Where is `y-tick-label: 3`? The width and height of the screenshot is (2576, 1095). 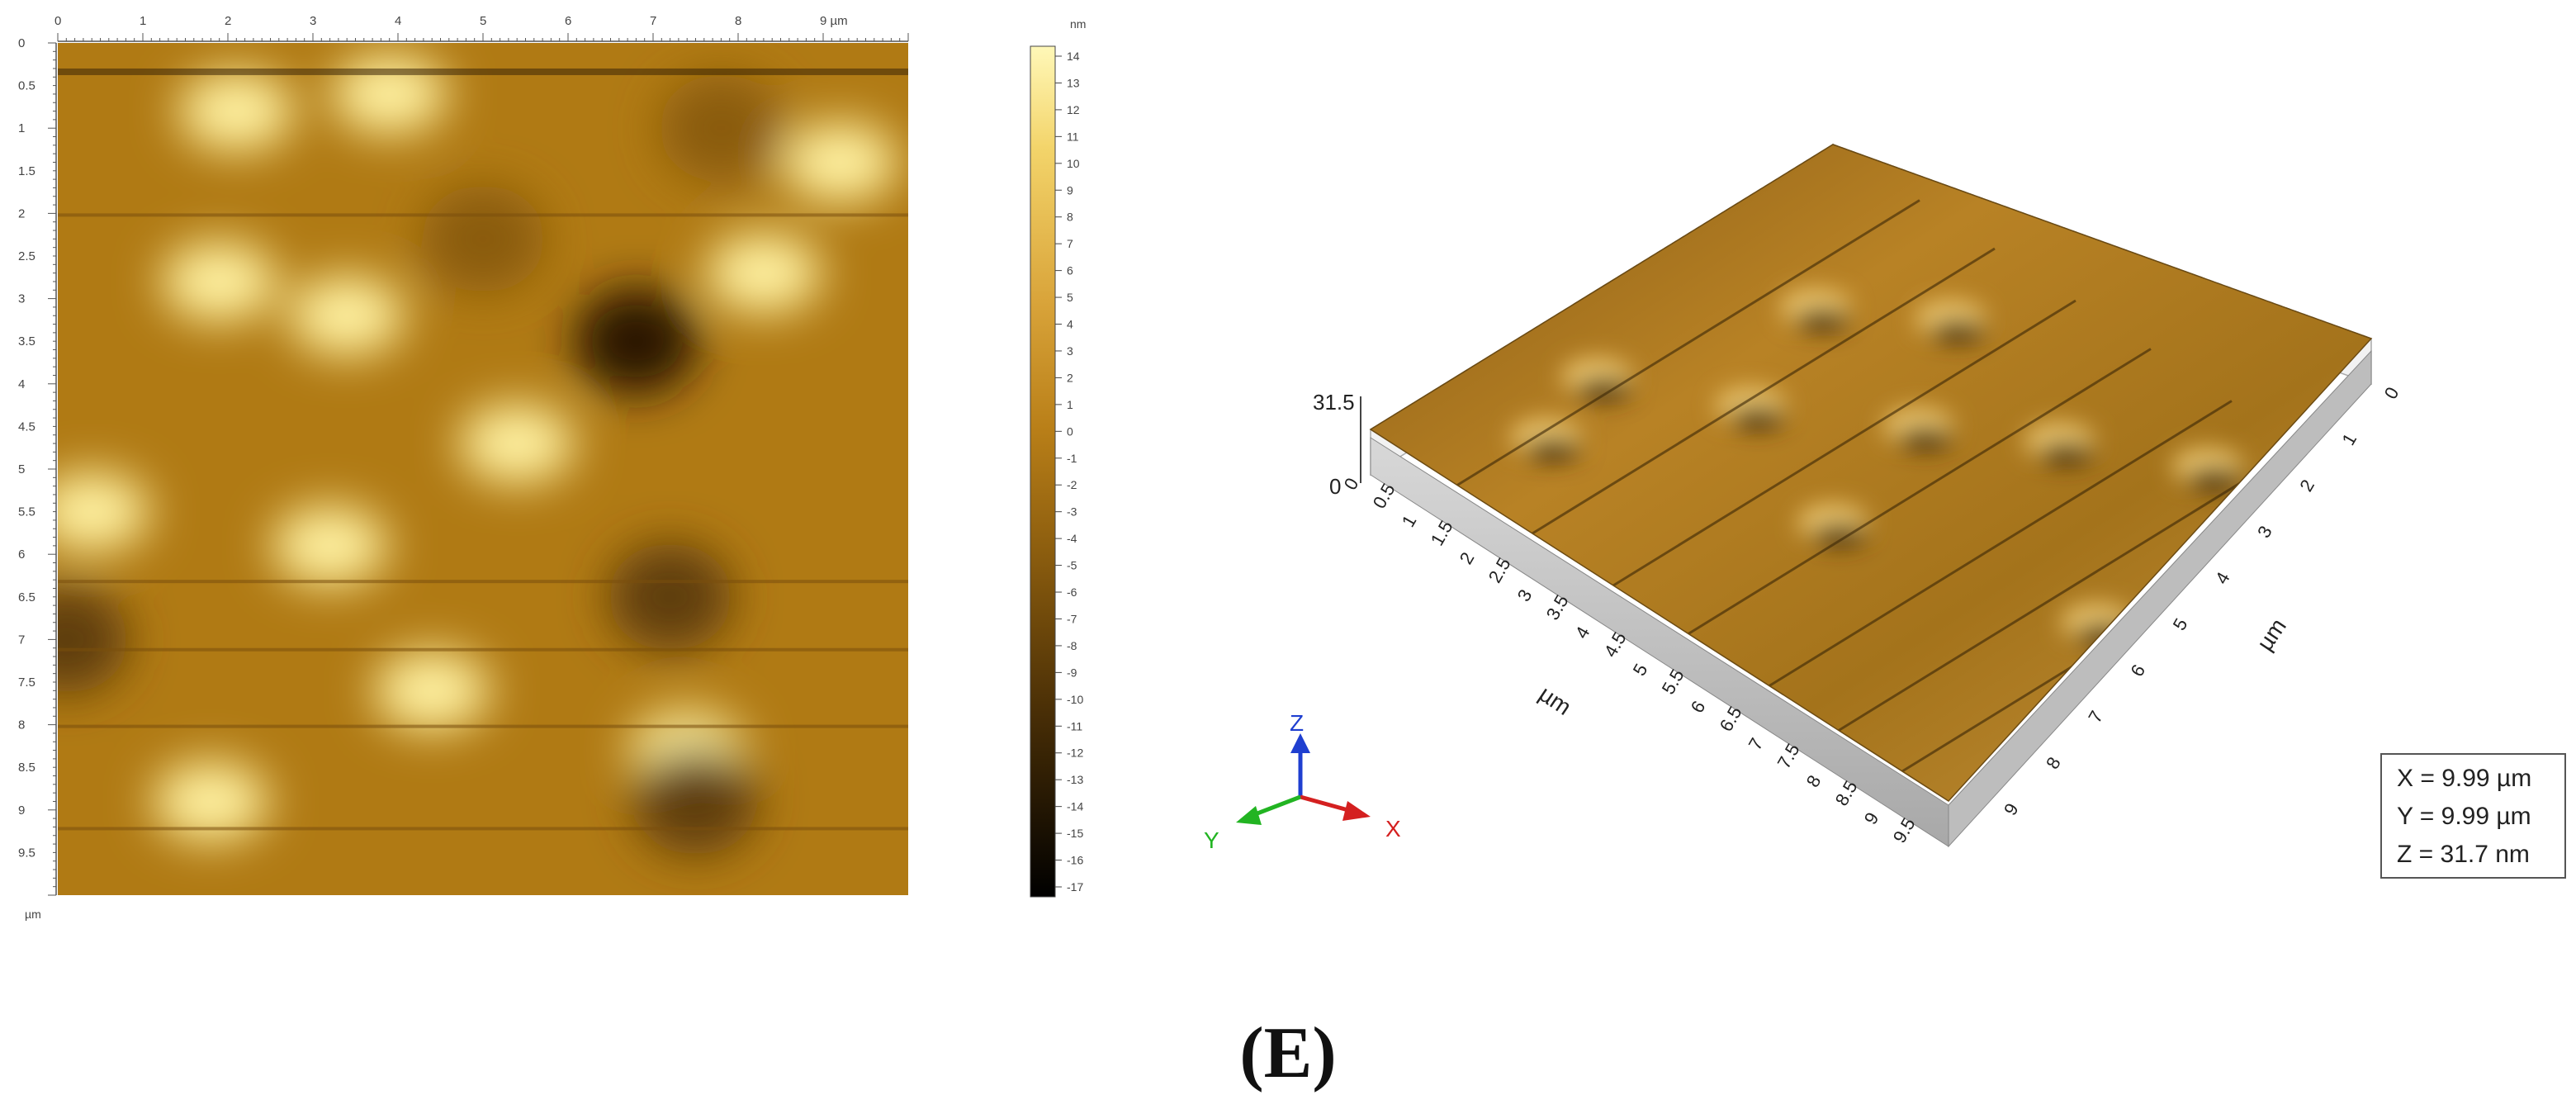 y-tick-label: 3 is located at coordinates (21, 299).